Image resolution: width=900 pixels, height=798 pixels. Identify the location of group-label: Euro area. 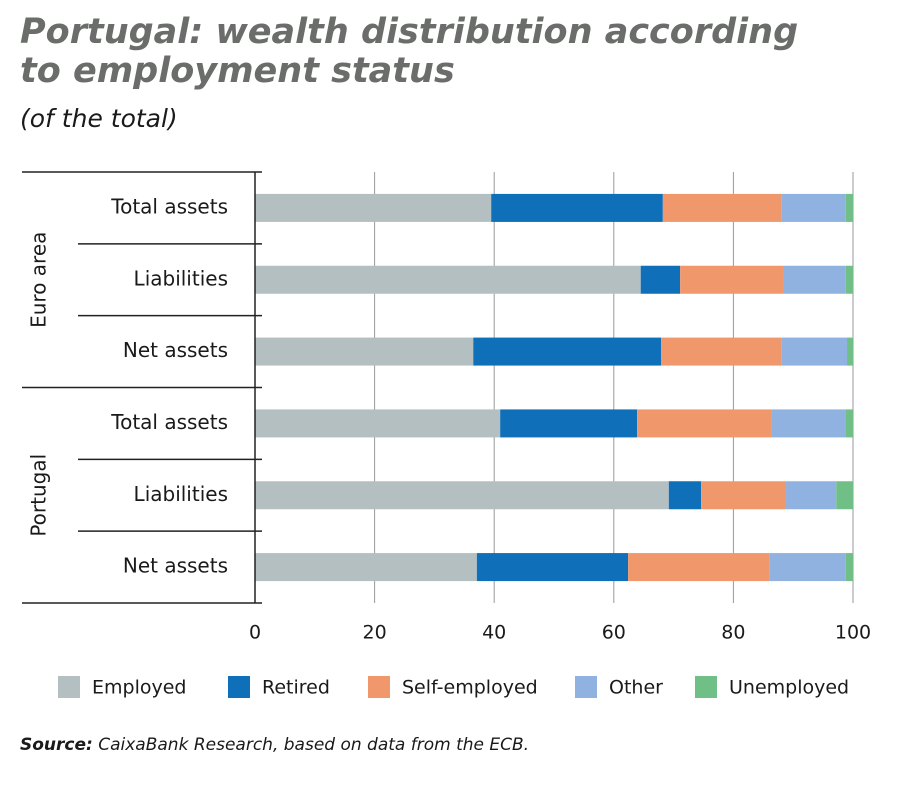
(39, 280).